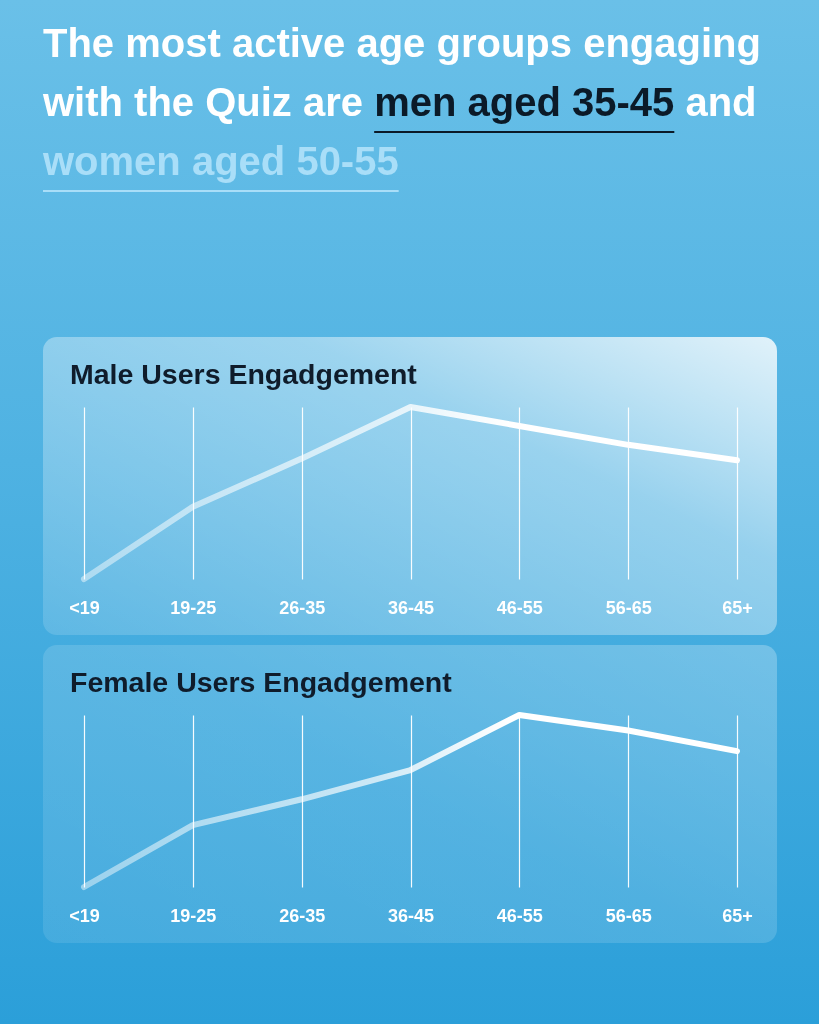 The height and width of the screenshot is (1024, 819). I want to click on chart-title: Female Users Engadgement, so click(261, 681).